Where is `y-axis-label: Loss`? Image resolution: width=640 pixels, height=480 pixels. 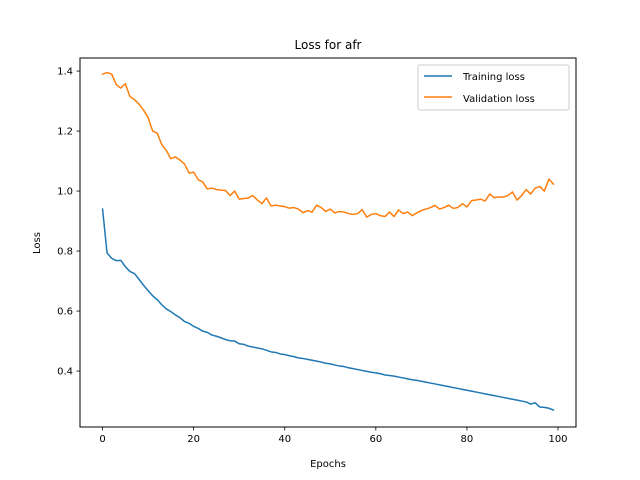
y-axis-label: Loss is located at coordinates (37, 243).